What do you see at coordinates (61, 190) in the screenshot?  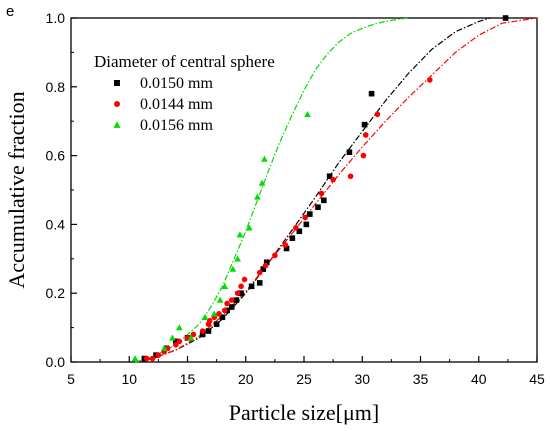 I see `y-axis: 0.0 0.2 0.4 0.6 0.8 1.0` at bounding box center [61, 190].